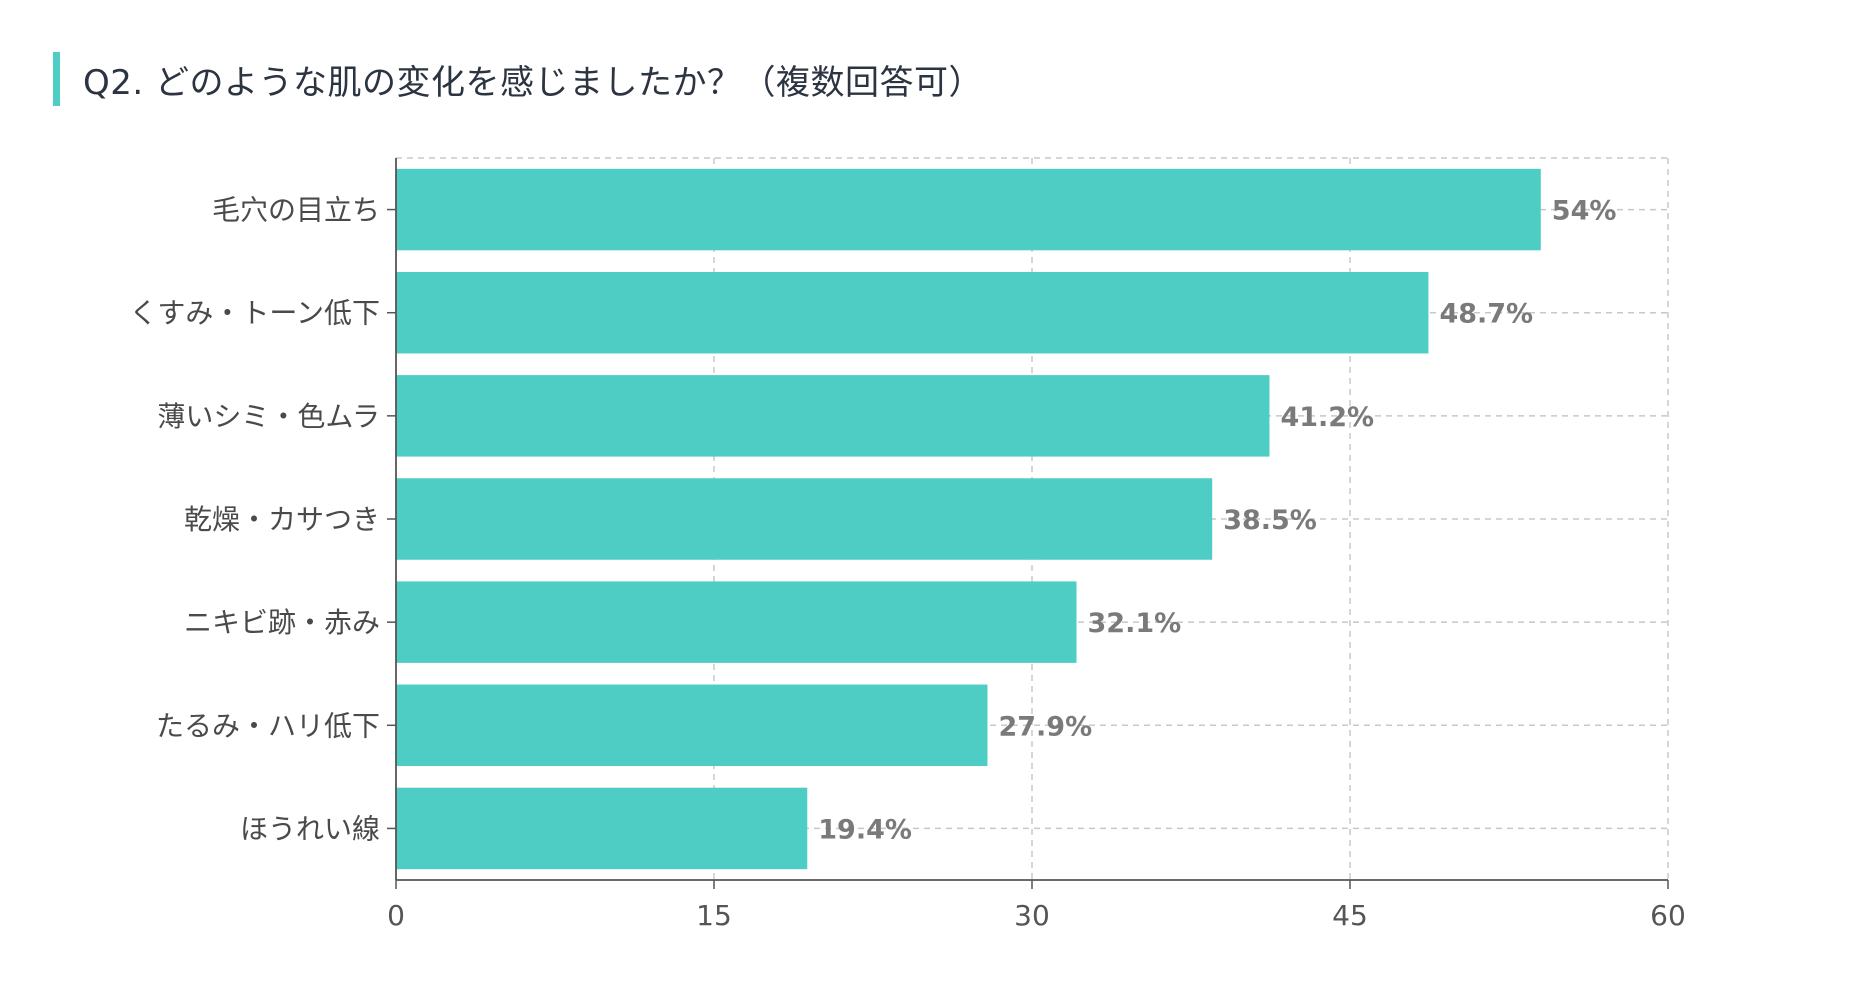 The width and height of the screenshot is (1868, 998). I want to click on category-label: たるみ・ハリ低下, so click(268, 725).